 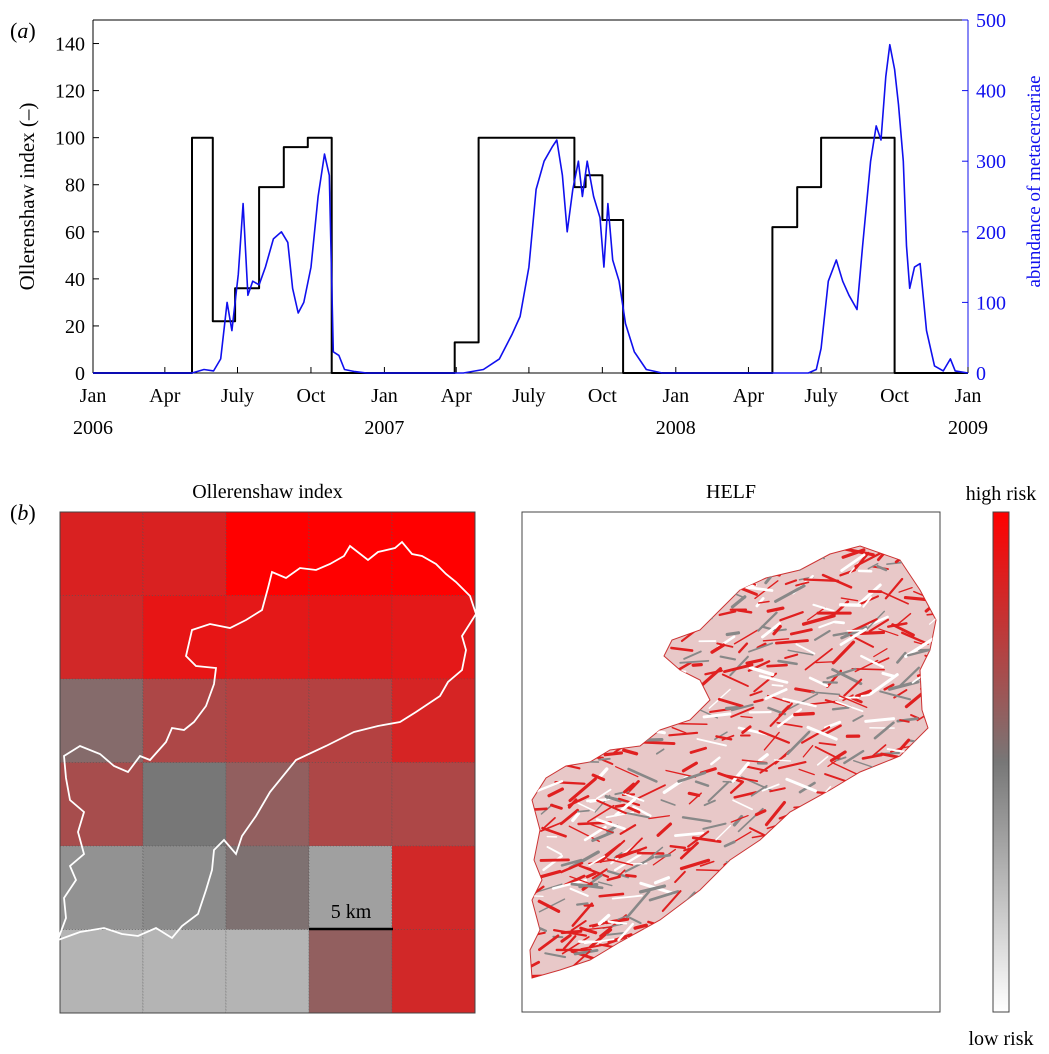 What do you see at coordinates (93, 428) in the screenshot?
I see `x-year-label: 2006` at bounding box center [93, 428].